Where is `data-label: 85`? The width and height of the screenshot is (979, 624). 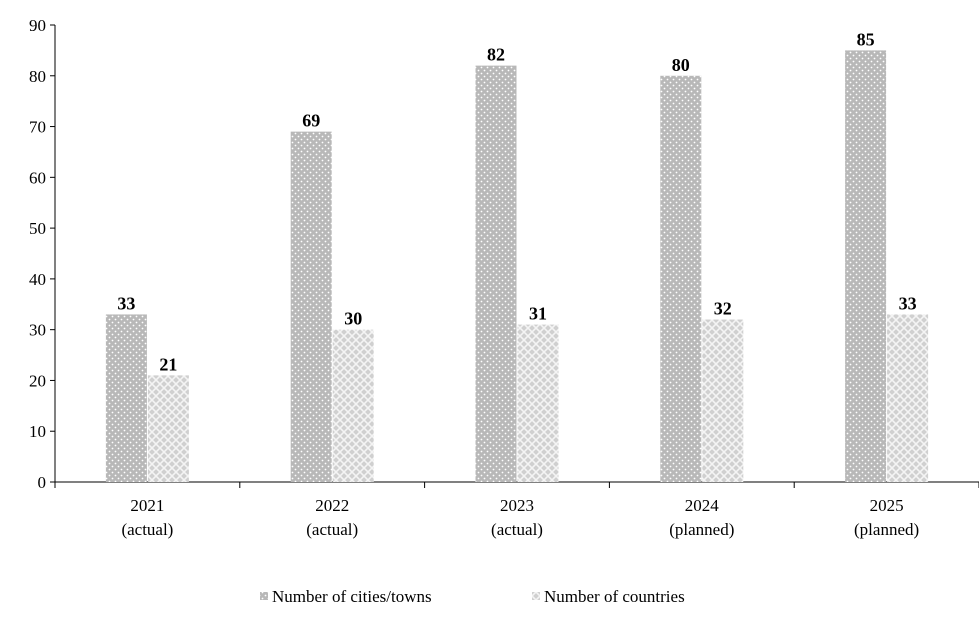 data-label: 85 is located at coordinates (866, 39).